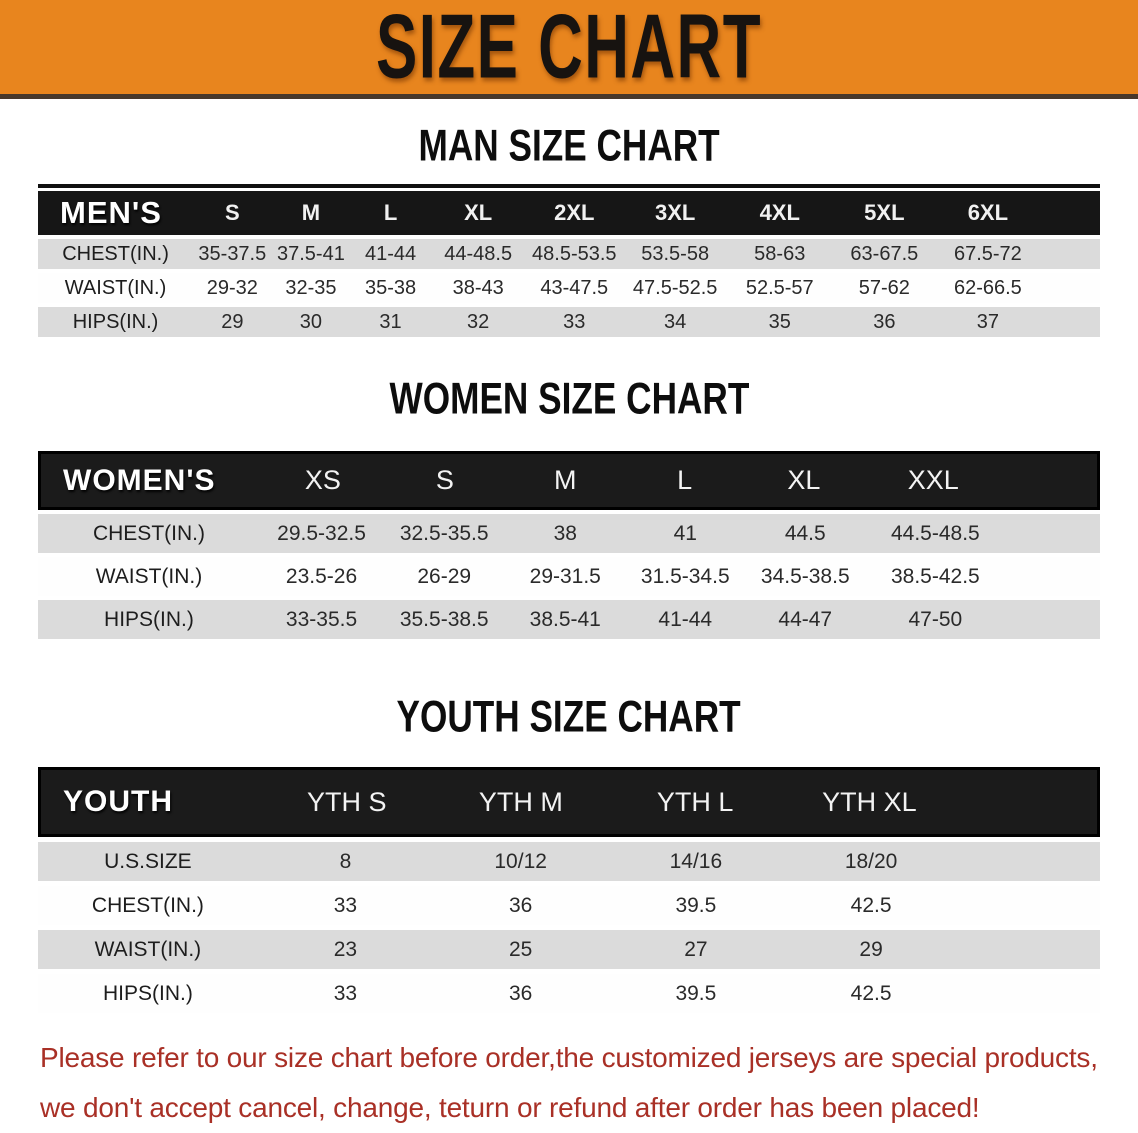  Describe the element at coordinates (311, 287) in the screenshot. I see `cell-value: 32-35` at that location.